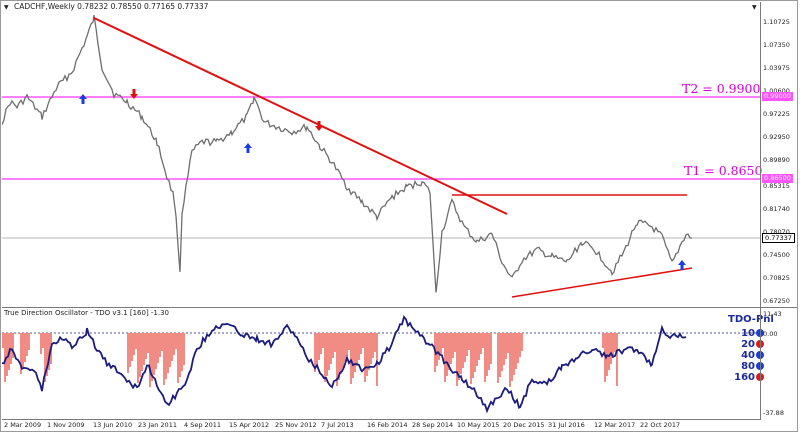  I want to click on price-axis, so click(779, 211).